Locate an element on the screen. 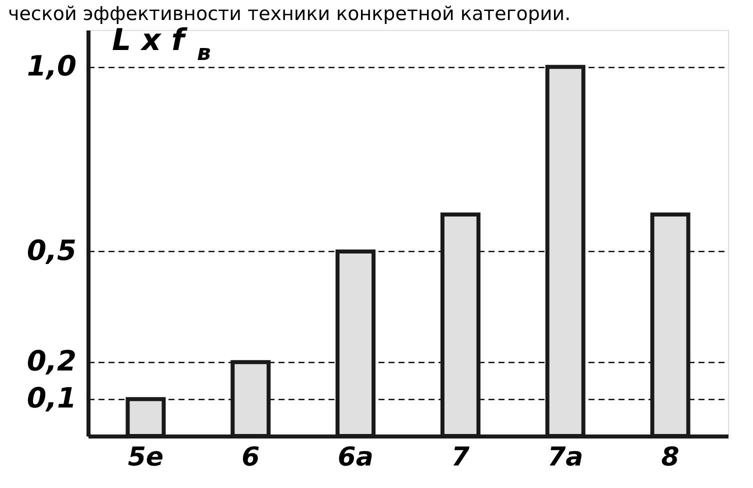 This screenshot has width=753, height=488. y-tick-label: 1,0 is located at coordinates (51, 65).